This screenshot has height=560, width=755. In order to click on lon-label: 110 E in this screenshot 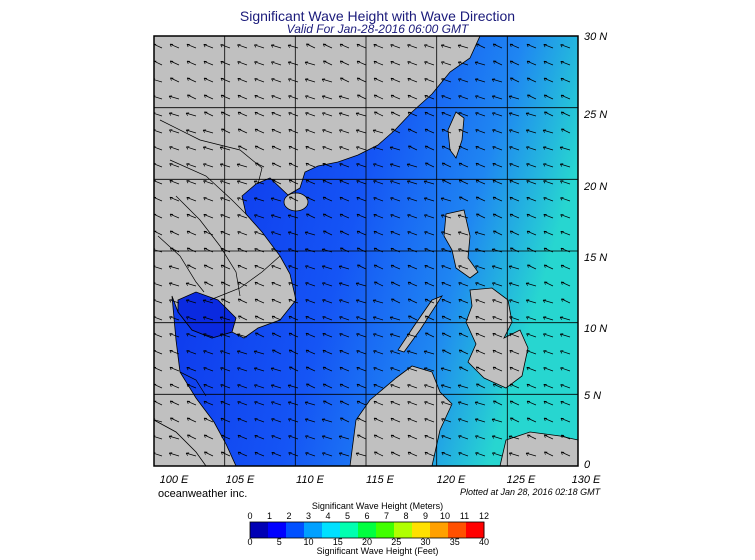, I will do `click(310, 480)`.